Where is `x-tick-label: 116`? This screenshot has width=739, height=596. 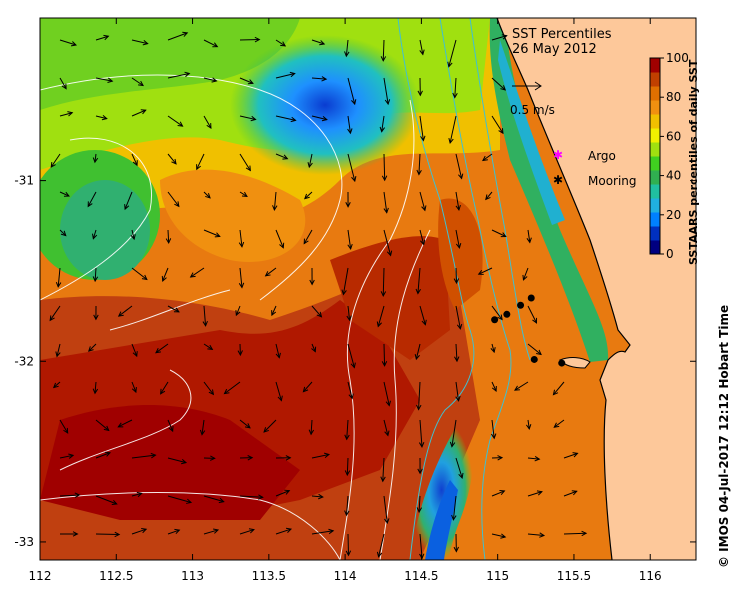
x-tick-label: 116 is located at coordinates (650, 576).